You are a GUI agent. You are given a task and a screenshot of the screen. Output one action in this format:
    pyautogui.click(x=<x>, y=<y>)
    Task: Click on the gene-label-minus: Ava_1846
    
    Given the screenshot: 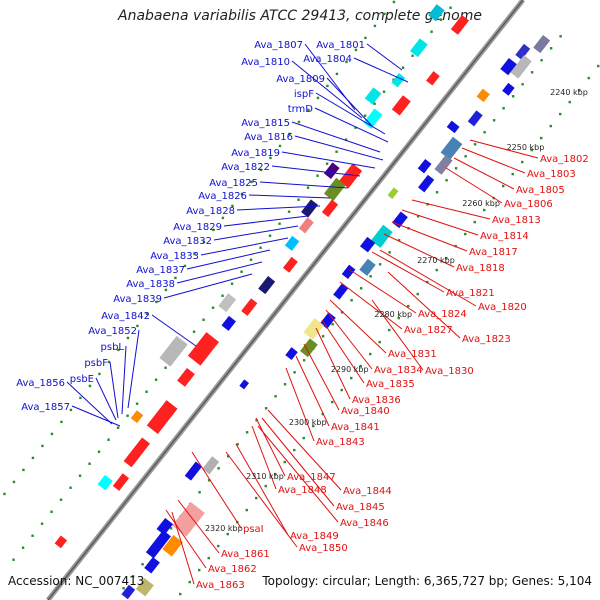 What is the action you would take?
    pyautogui.click(x=364, y=523)
    